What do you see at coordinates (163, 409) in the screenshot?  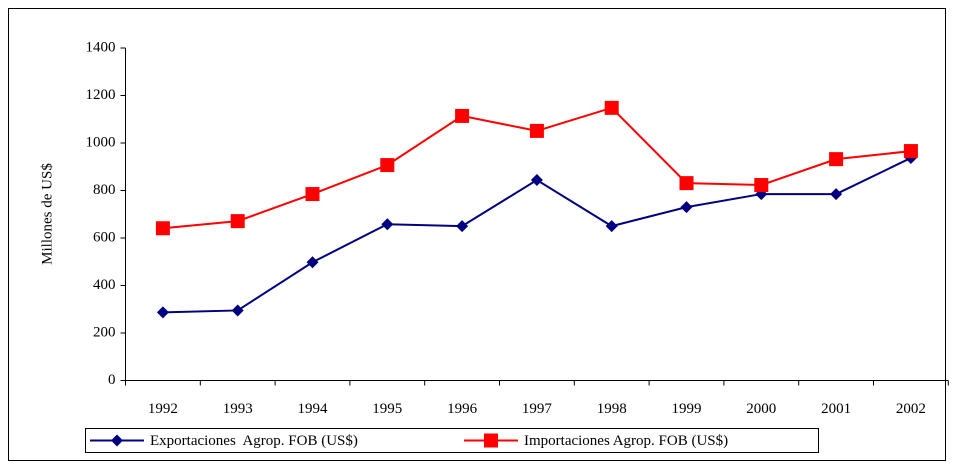 I see `x-tick-label: 1992` at bounding box center [163, 409].